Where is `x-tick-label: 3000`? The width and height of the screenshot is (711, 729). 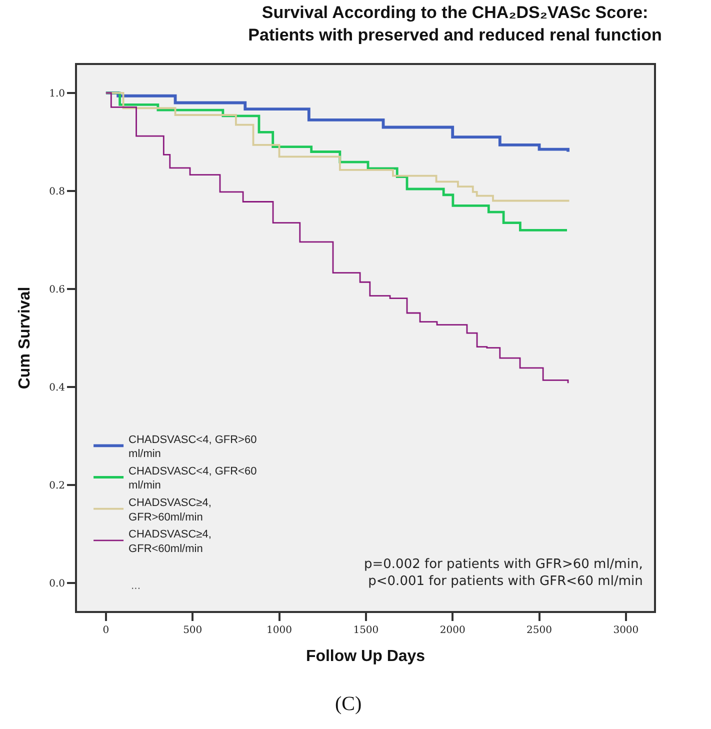 x-tick-label: 3000 is located at coordinates (626, 630).